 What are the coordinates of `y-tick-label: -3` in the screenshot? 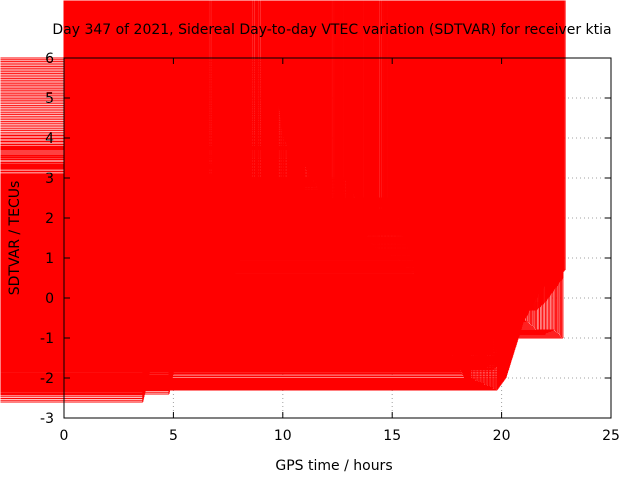 It's located at (47, 419).